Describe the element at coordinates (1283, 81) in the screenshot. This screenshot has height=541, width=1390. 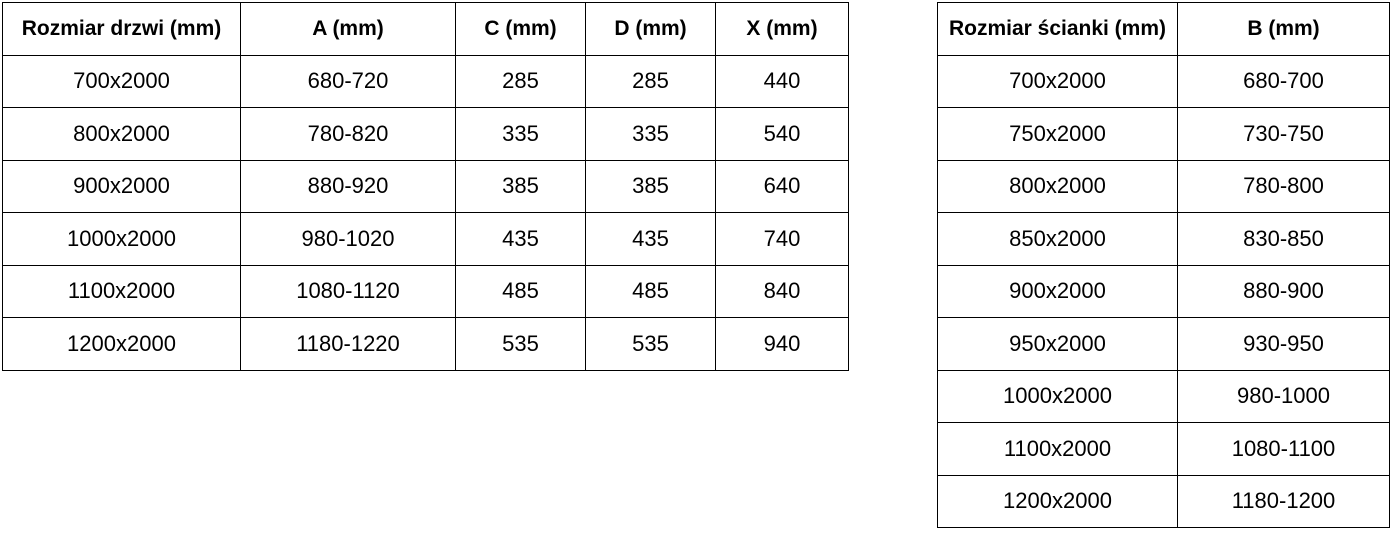
I see `table-cell: 680-700` at that location.